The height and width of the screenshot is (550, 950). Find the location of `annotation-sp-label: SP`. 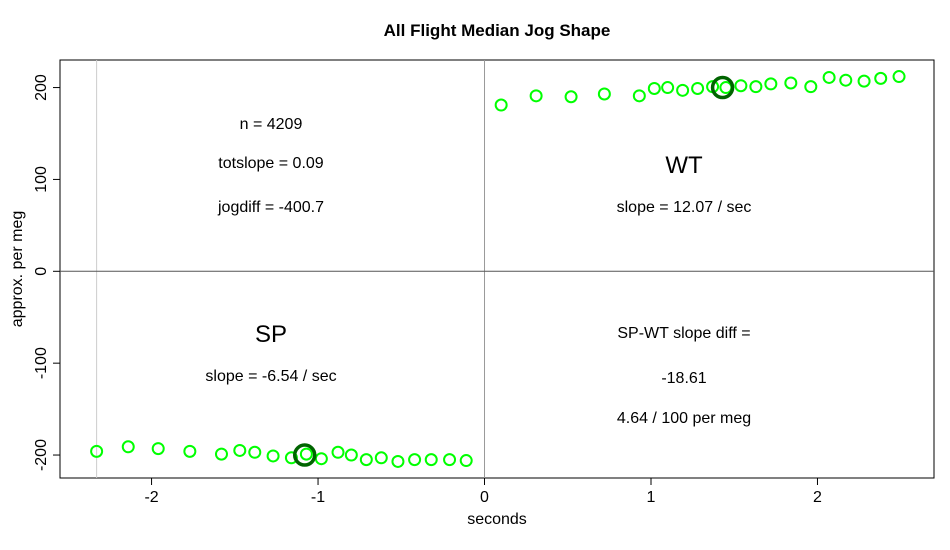

annotation-sp-label: SP is located at coordinates (271, 334).